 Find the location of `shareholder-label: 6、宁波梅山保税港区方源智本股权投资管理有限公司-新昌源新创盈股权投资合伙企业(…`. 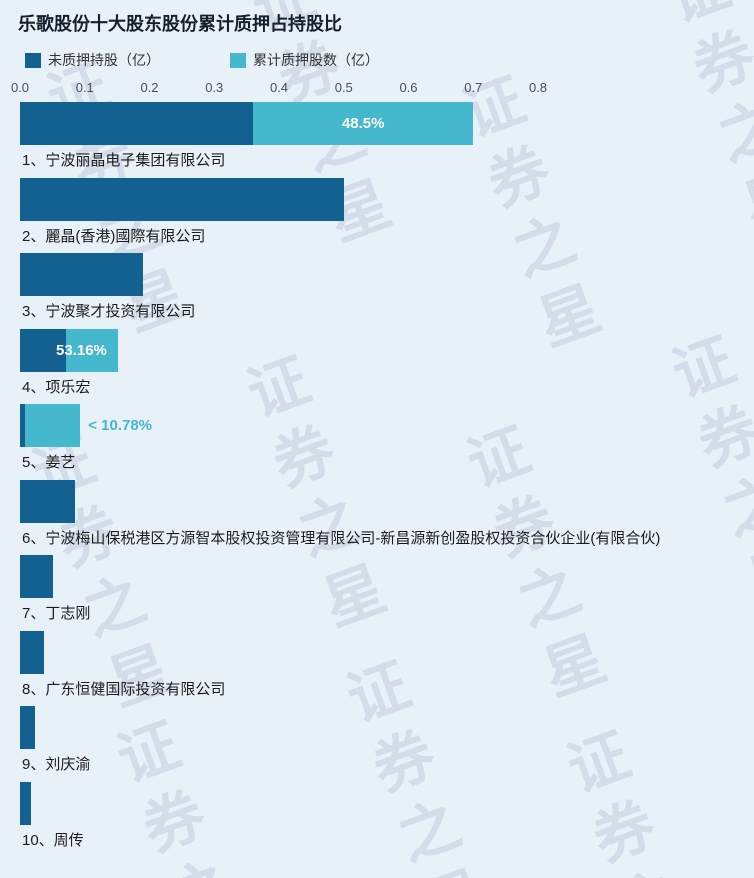

shareholder-label: 6、宁波梅山保税港区方源智本股权投资管理有限公司-新昌源新创盈股权投资合伙企业(… is located at coordinates (341, 538).